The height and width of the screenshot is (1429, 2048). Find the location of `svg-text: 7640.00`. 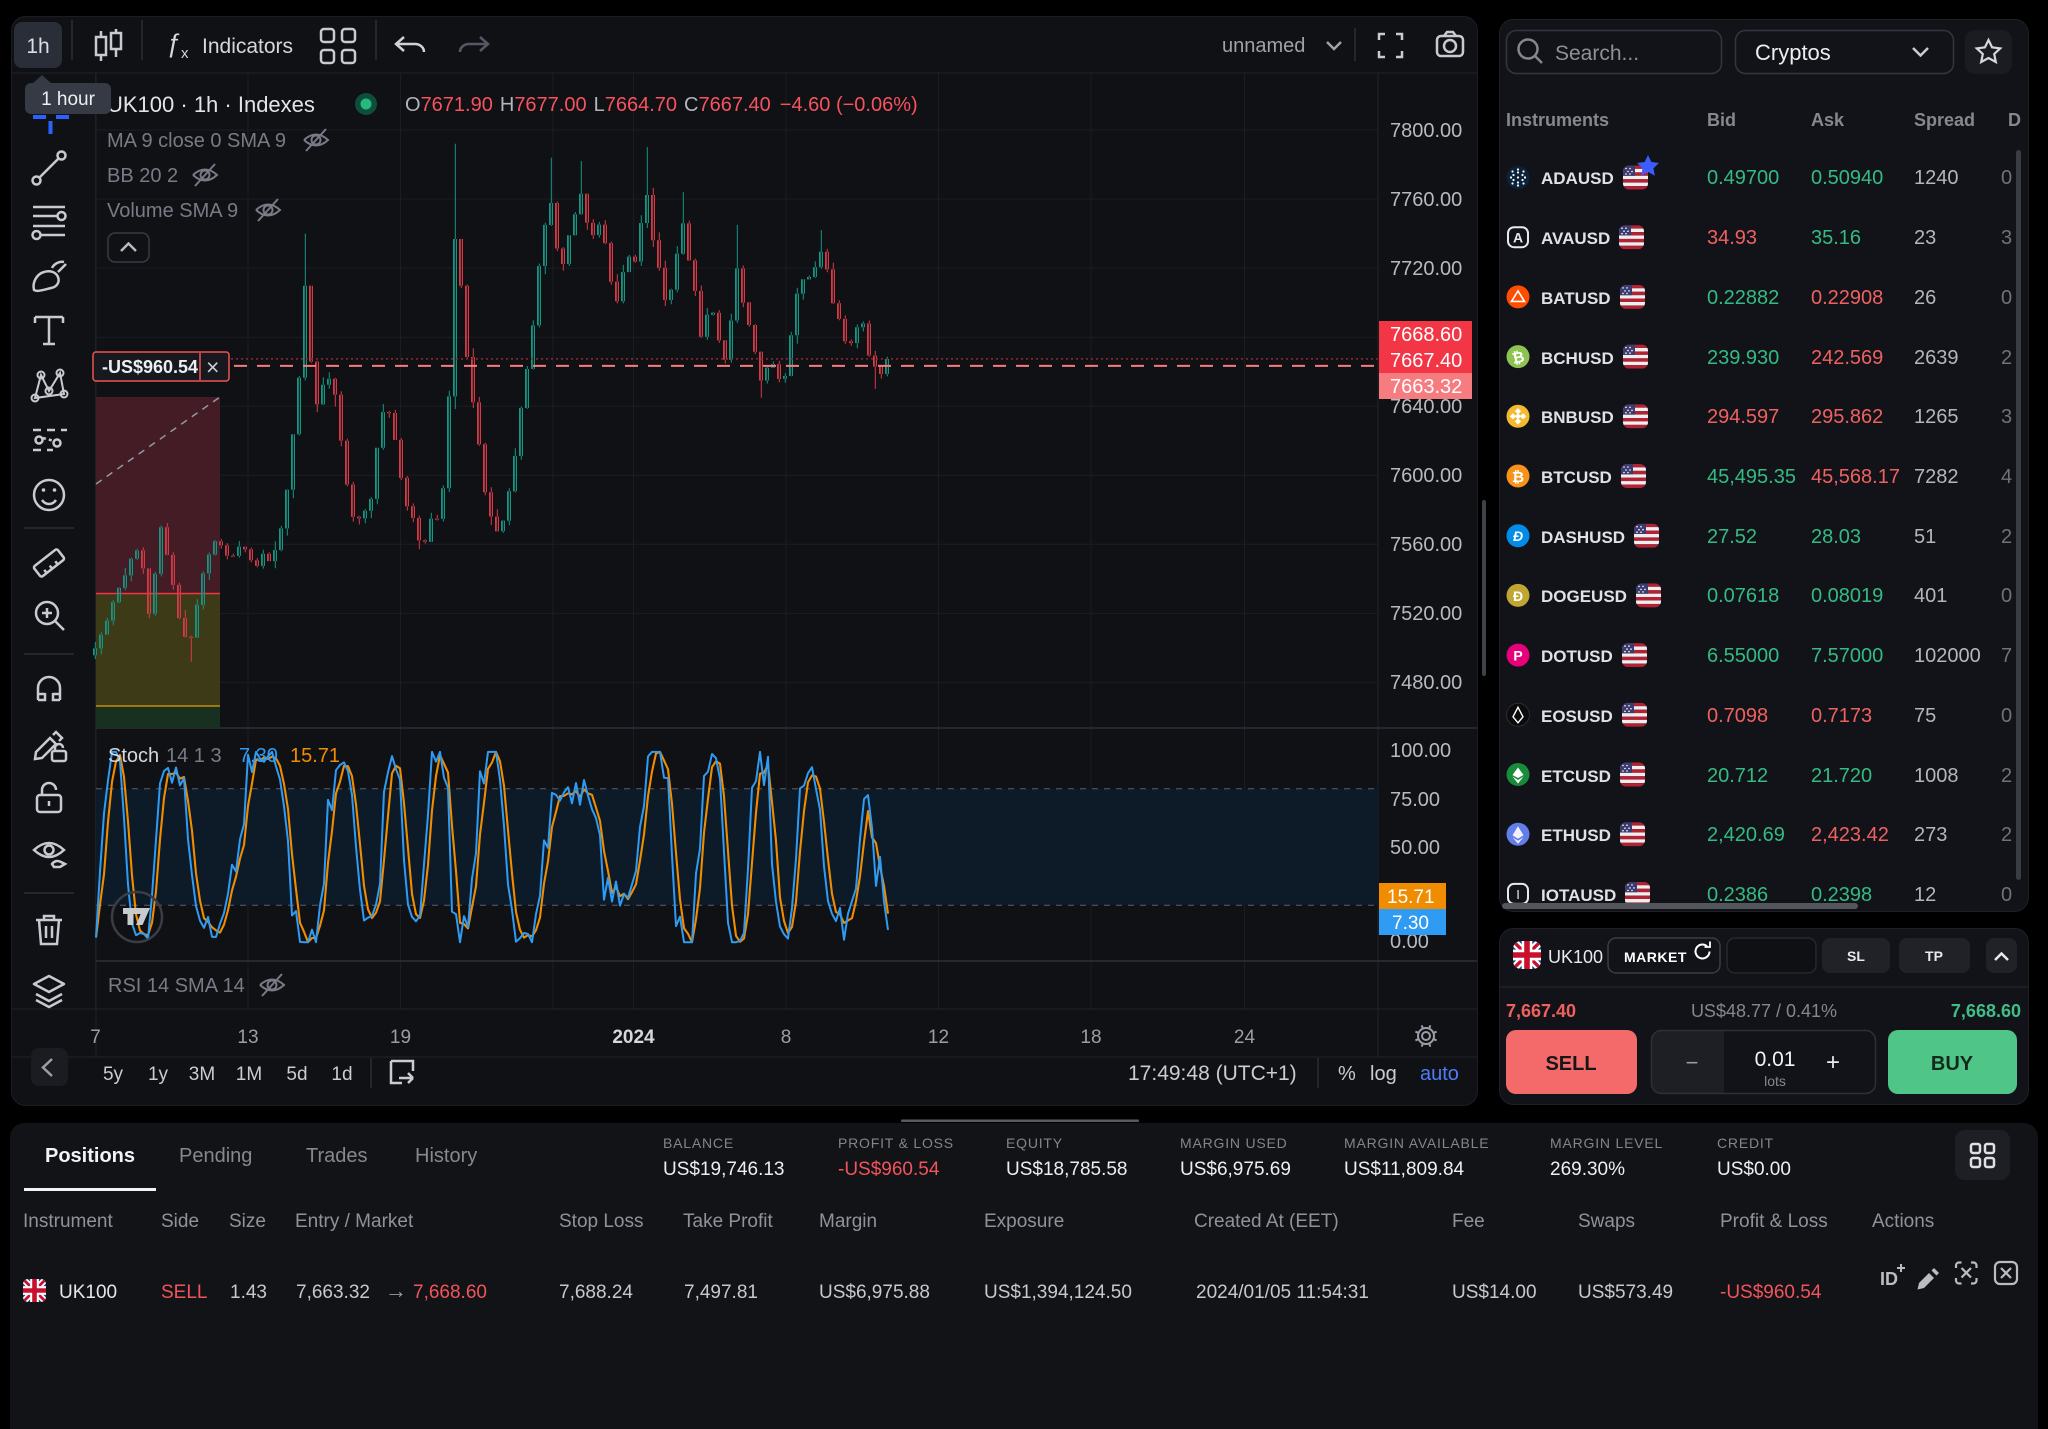

svg-text: 7640.00 is located at coordinates (1426, 407).